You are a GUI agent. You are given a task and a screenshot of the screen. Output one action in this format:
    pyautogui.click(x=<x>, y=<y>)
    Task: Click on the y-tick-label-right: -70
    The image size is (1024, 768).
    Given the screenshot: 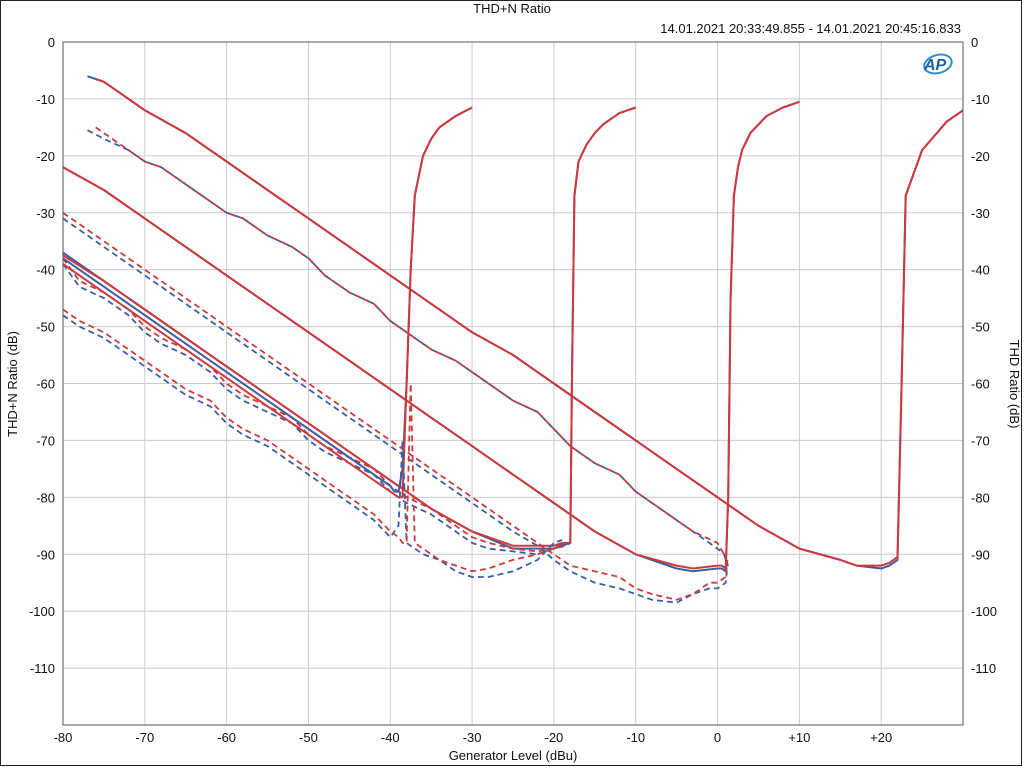 What is the action you would take?
    pyautogui.click(x=980, y=440)
    